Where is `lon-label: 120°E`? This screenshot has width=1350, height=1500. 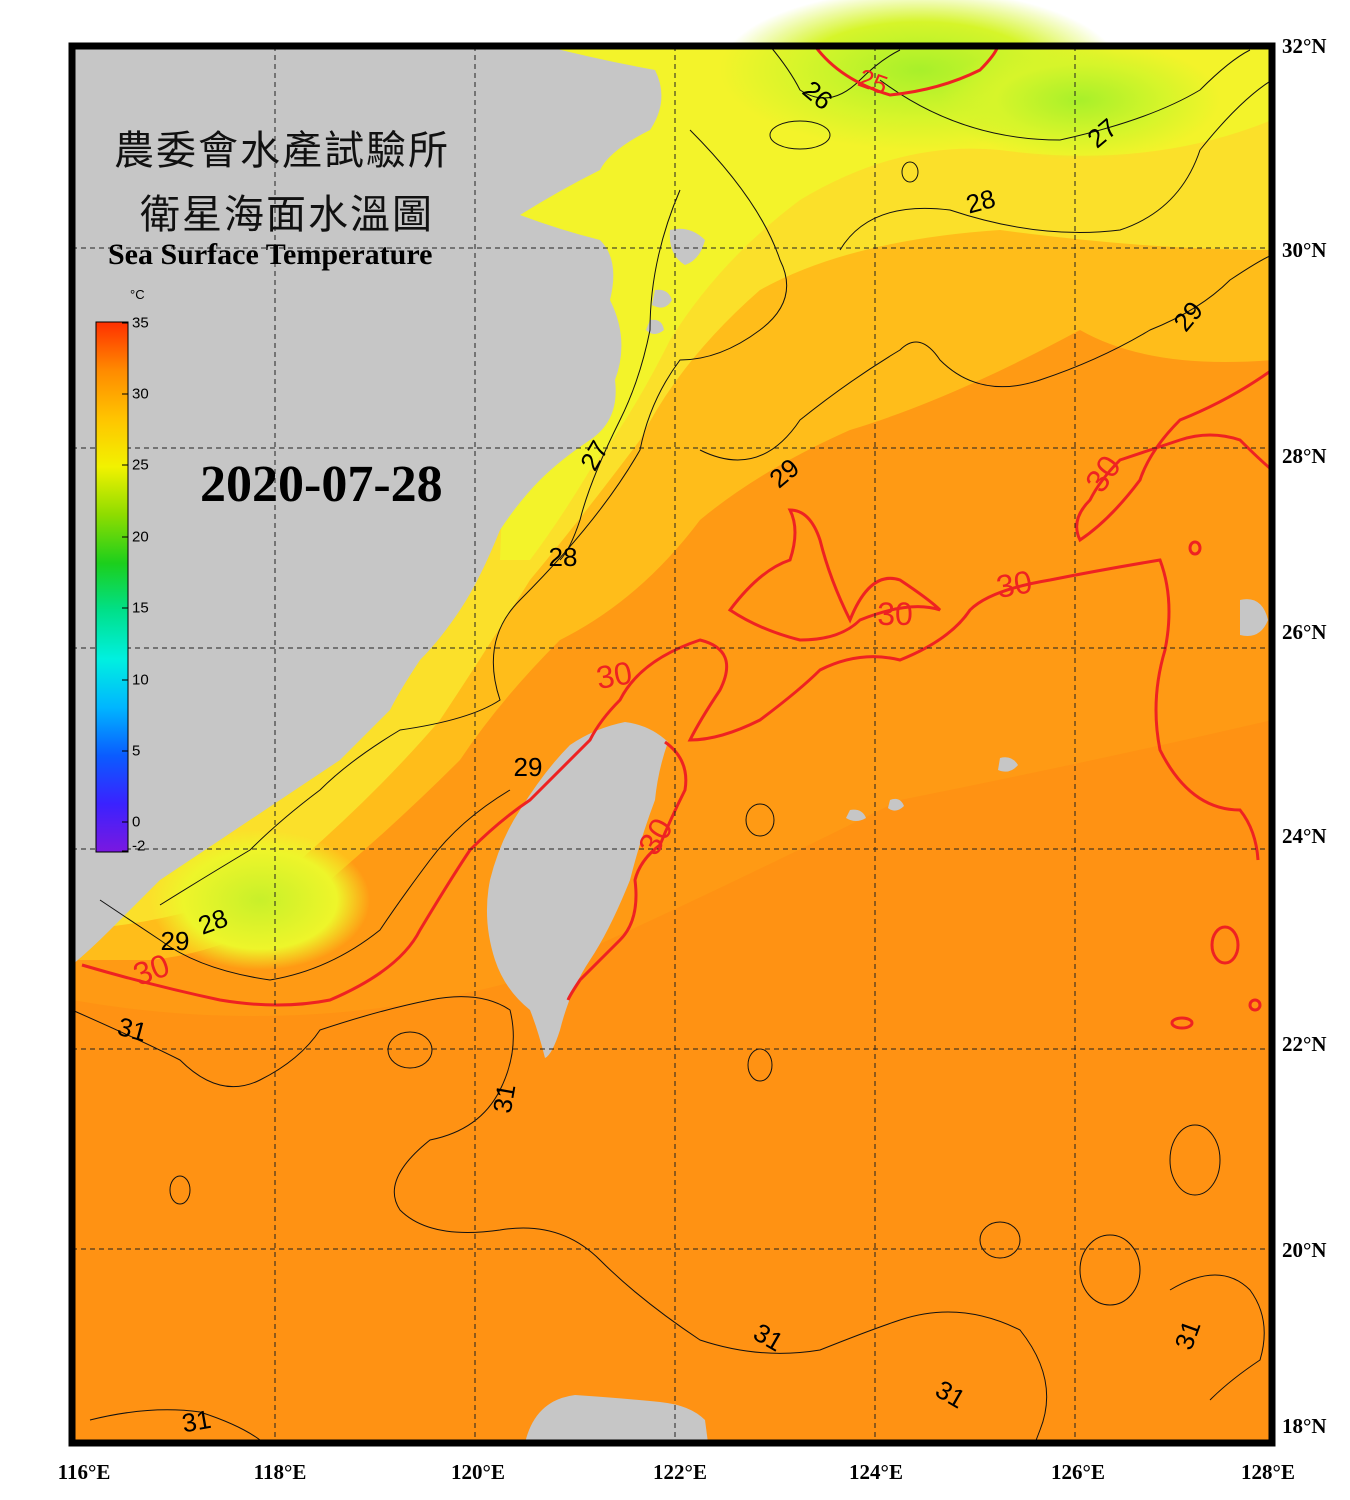
lon-label: 120°E is located at coordinates (478, 1472).